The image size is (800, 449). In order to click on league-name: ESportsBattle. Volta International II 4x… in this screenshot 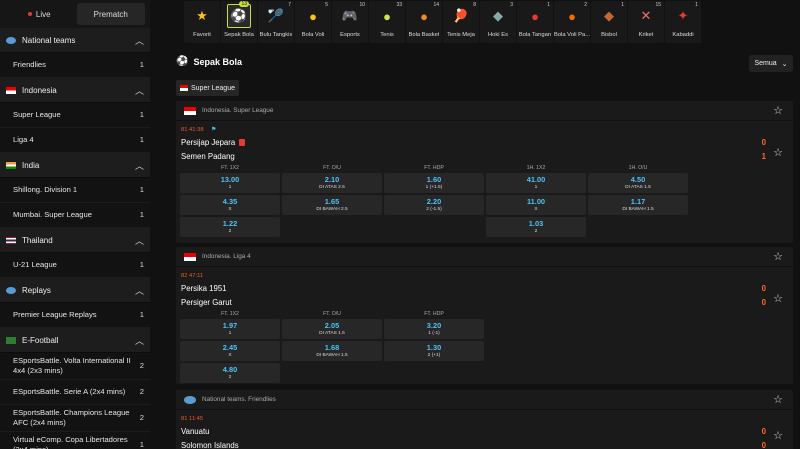, I will do `click(72, 365)`.